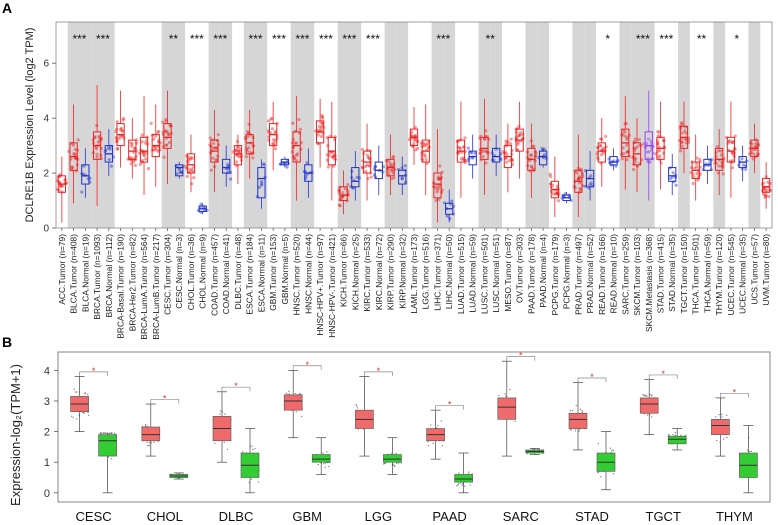  What do you see at coordinates (7, 342) in the screenshot?
I see `panel-b-label: B` at bounding box center [7, 342].